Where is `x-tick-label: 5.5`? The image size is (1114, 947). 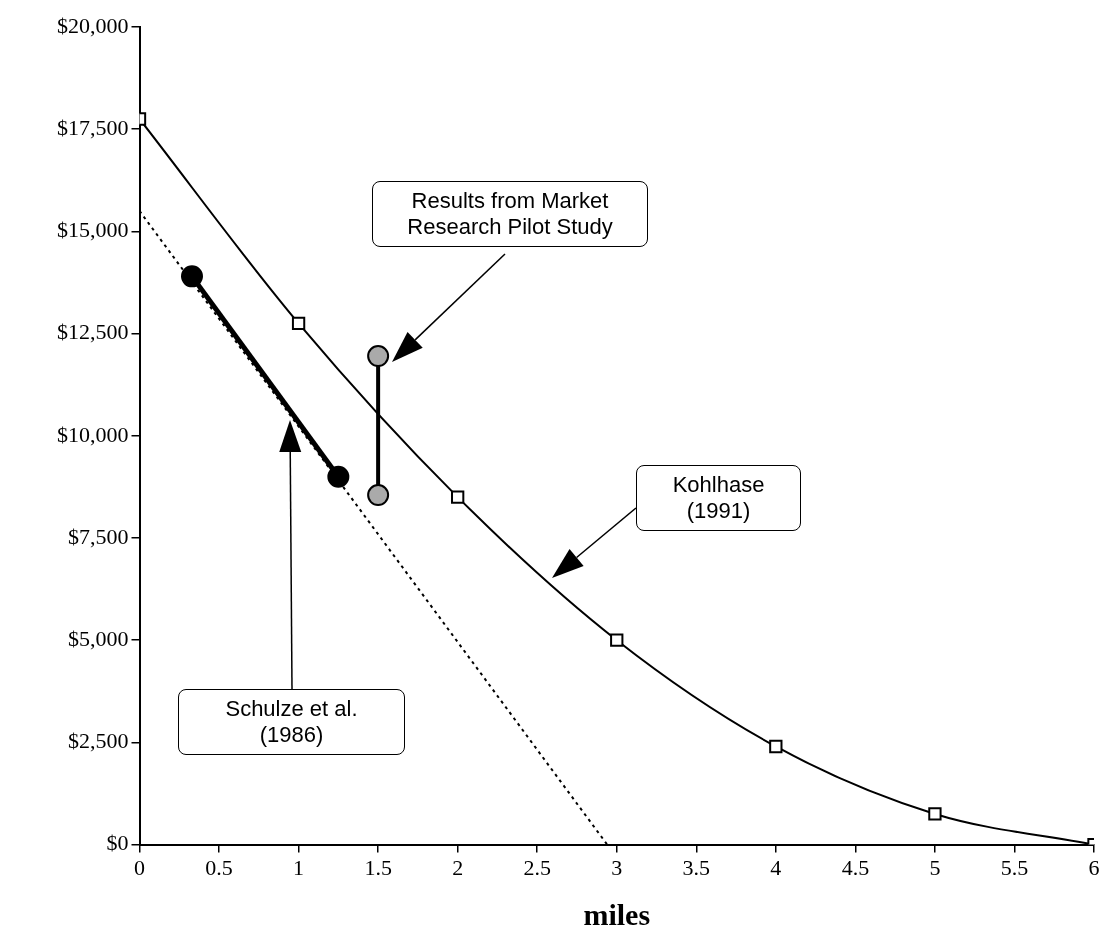 x-tick-label: 5.5 is located at coordinates (1014, 867).